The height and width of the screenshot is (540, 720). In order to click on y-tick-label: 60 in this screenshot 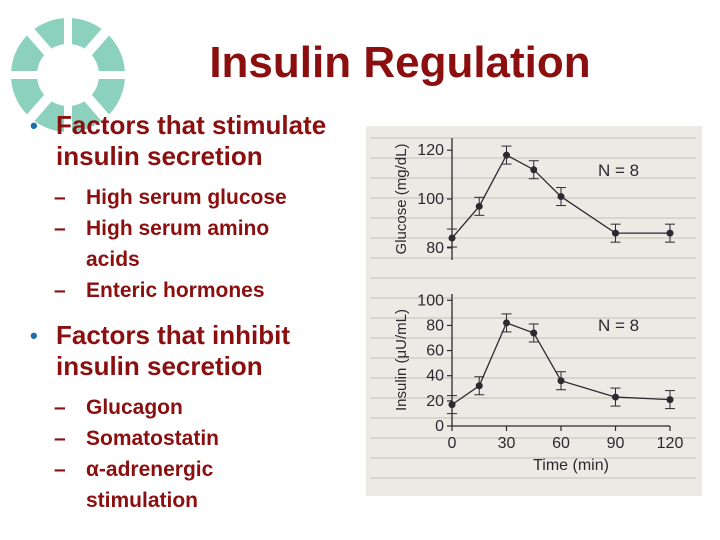, I will do `click(435, 351)`.